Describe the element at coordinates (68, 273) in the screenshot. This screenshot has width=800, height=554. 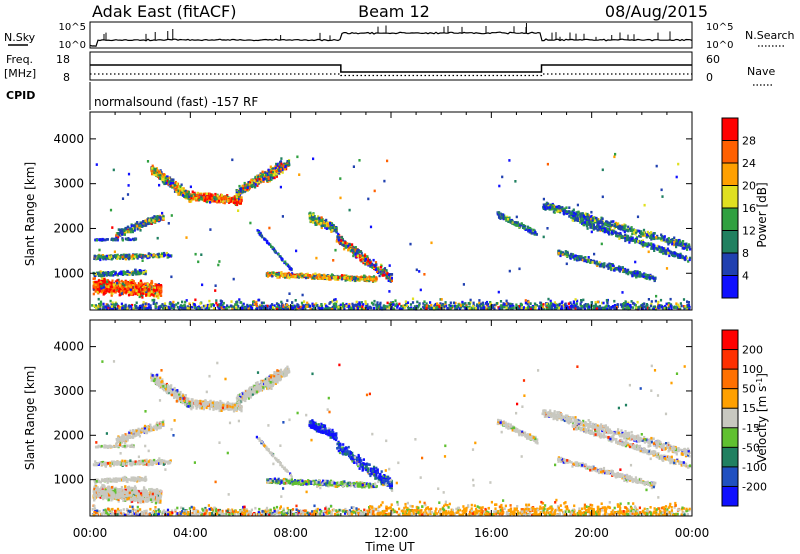
I see `power-y-tick-label: 1000` at that location.